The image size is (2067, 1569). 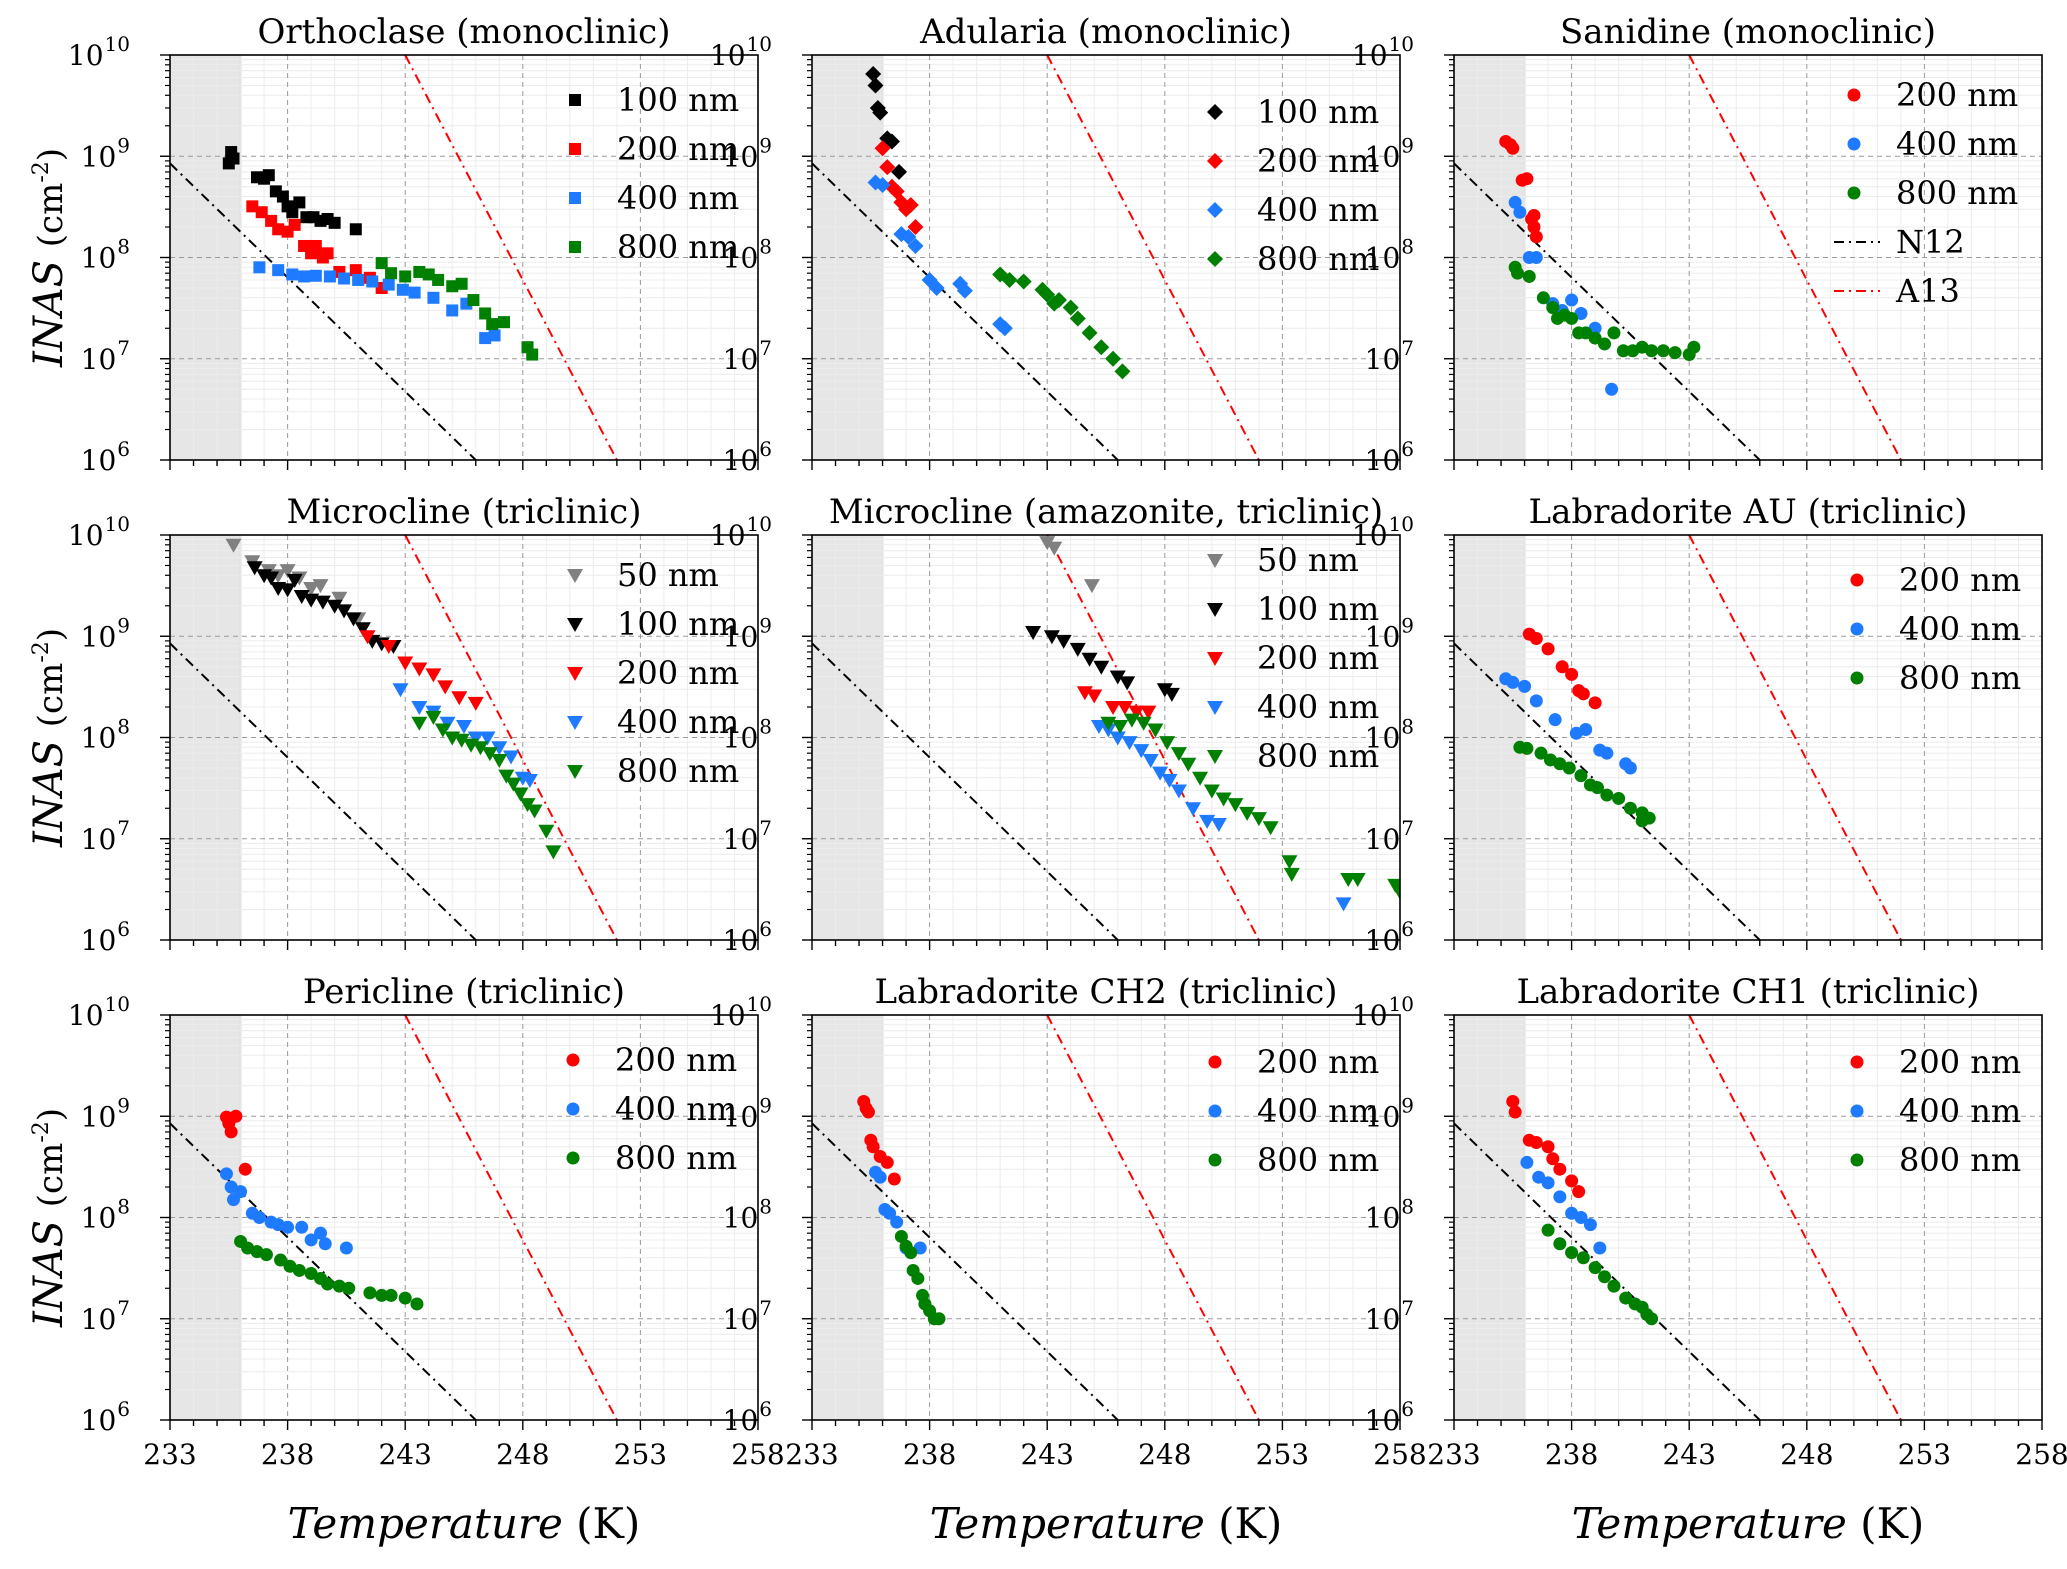 What do you see at coordinates (1927, 291) in the screenshot?
I see `legend-label: A13` at bounding box center [1927, 291].